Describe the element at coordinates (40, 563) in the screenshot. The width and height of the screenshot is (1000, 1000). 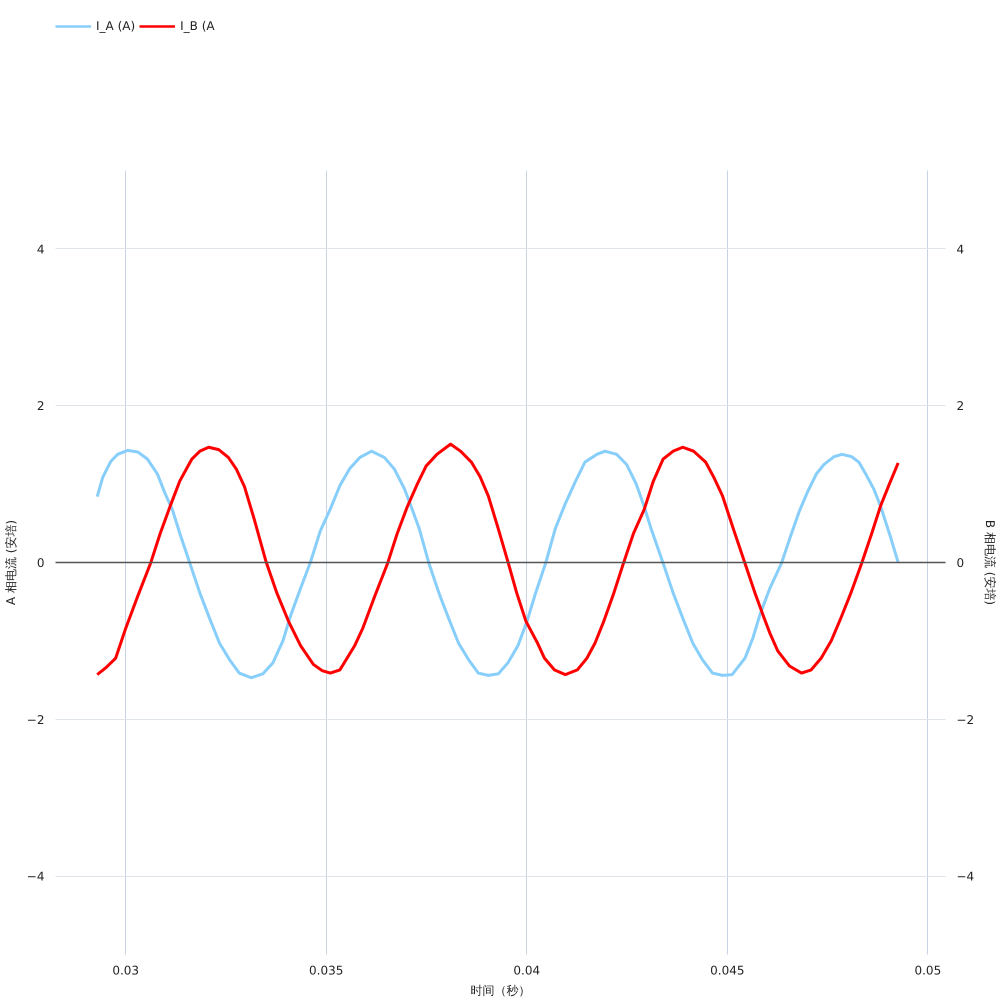
I see `y-tick-label: 0` at that location.